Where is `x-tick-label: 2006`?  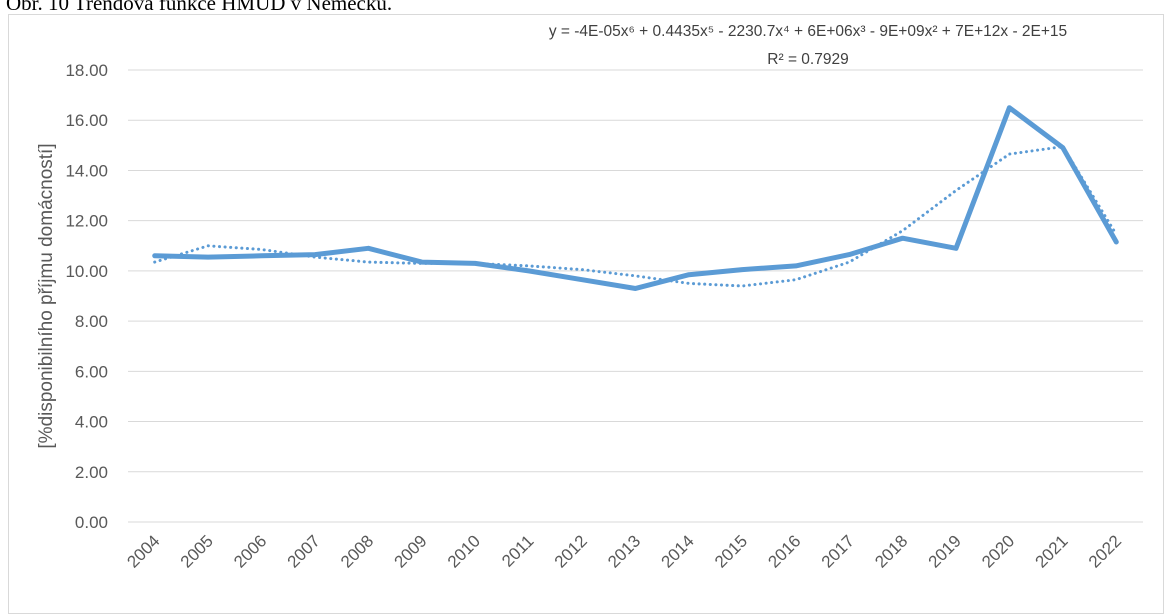
x-tick-label: 2006 is located at coordinates (250, 551).